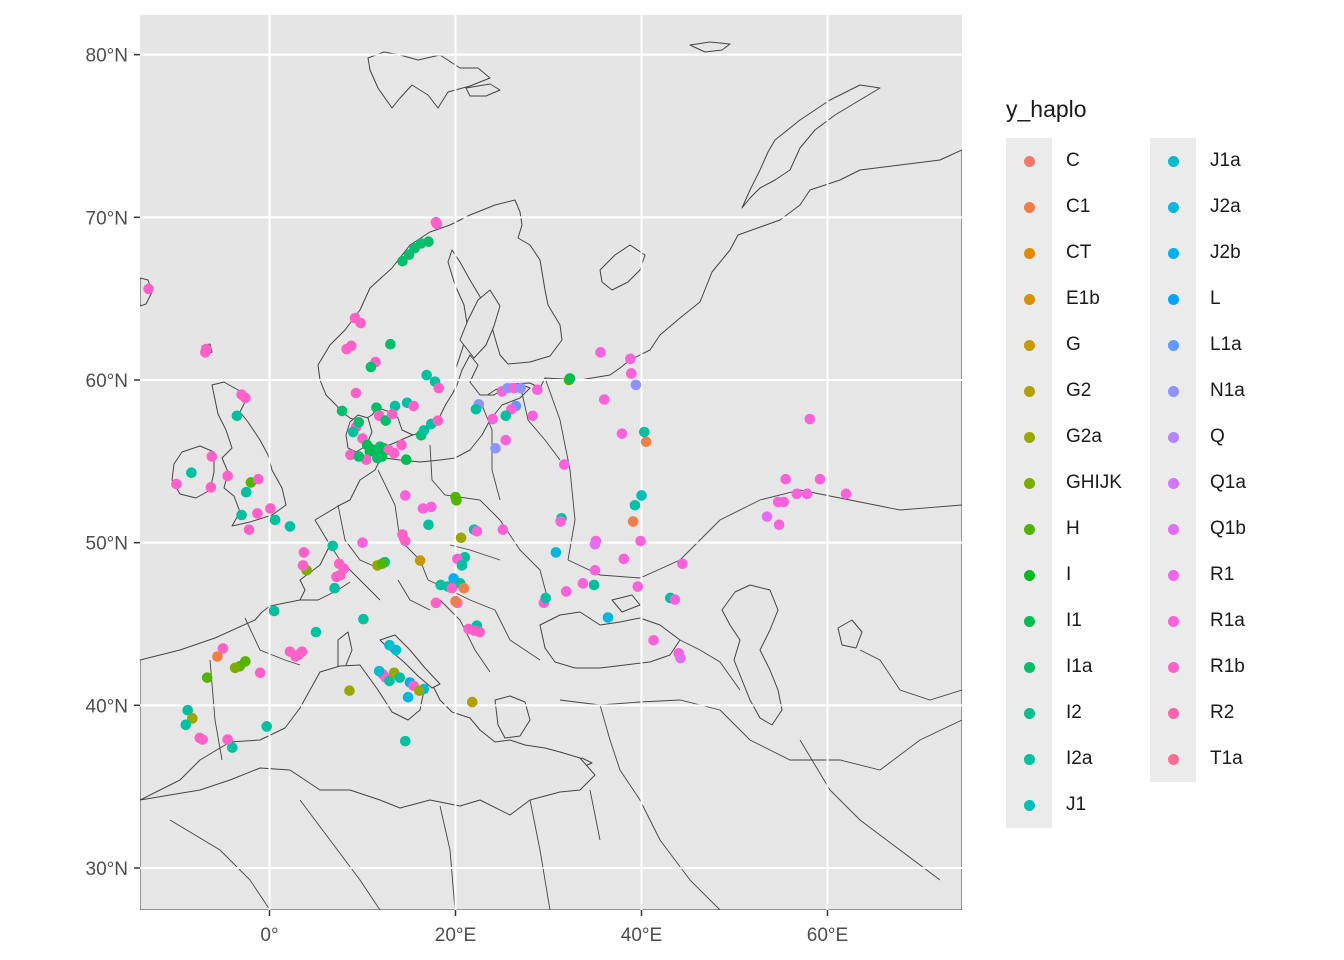 Image resolution: width=1344 pixels, height=960 pixels. Describe the element at coordinates (235, 668) in the screenshot. I see `sample-point-GHIJK` at that location.